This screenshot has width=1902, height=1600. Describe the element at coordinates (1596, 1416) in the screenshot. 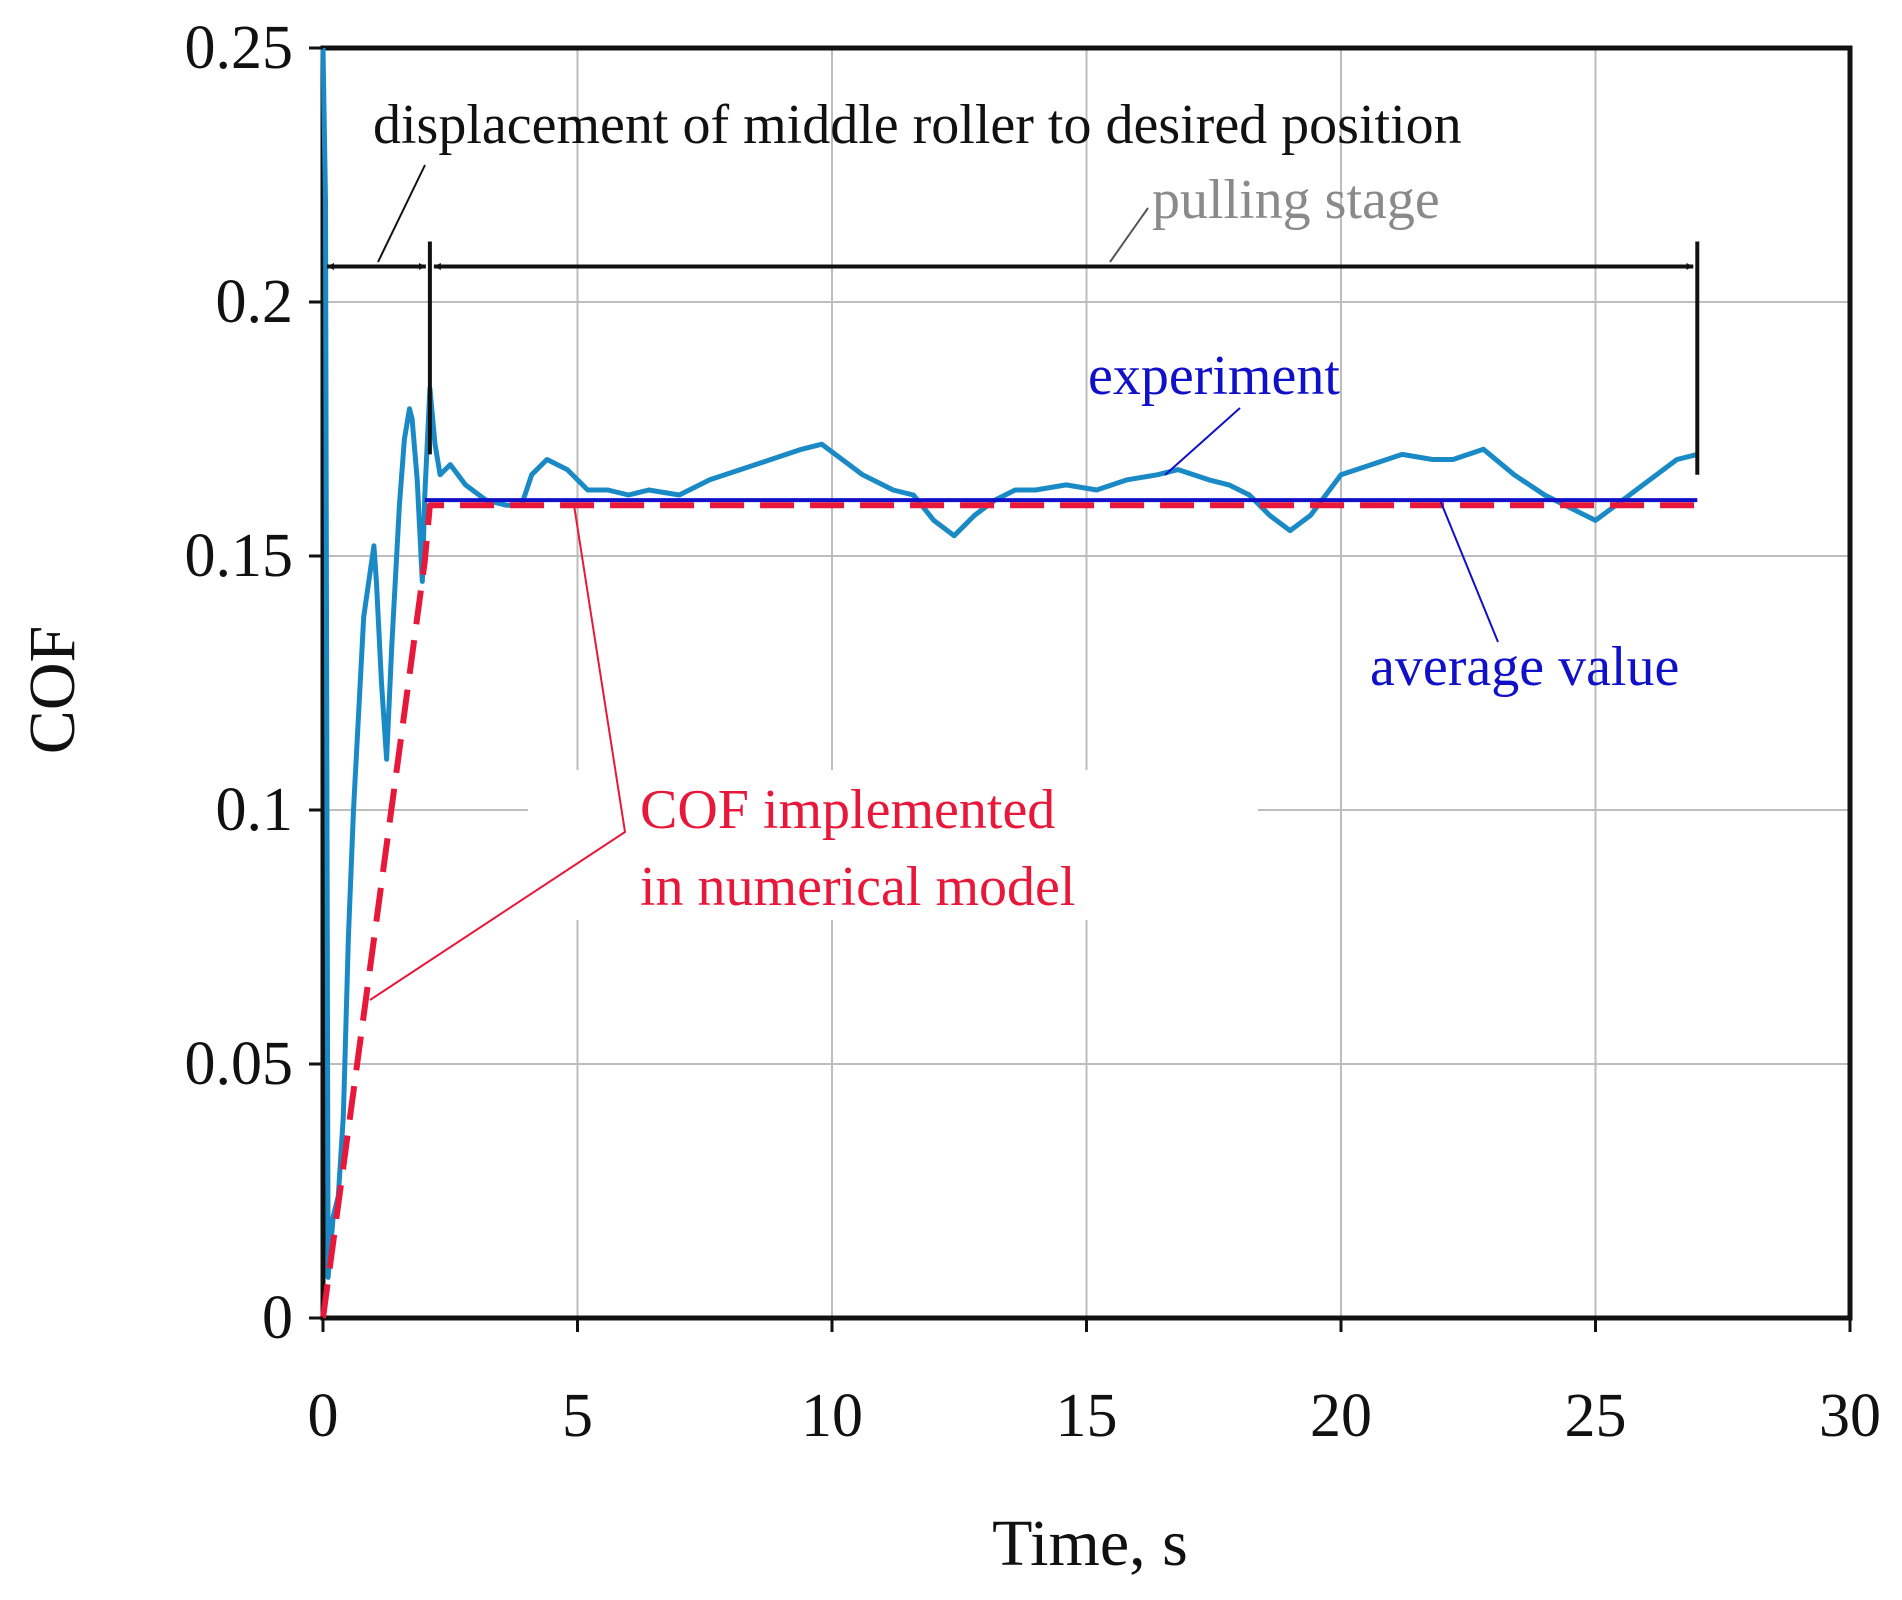

I see `x-tick-label: 25` at that location.